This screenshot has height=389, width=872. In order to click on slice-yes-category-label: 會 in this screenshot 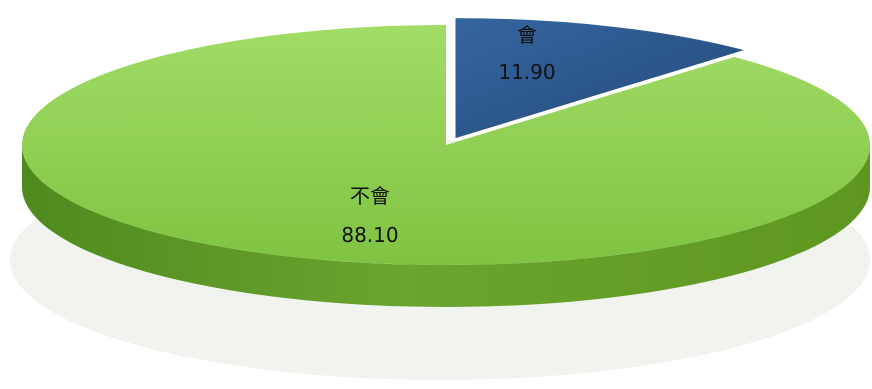, I will do `click(527, 35)`.